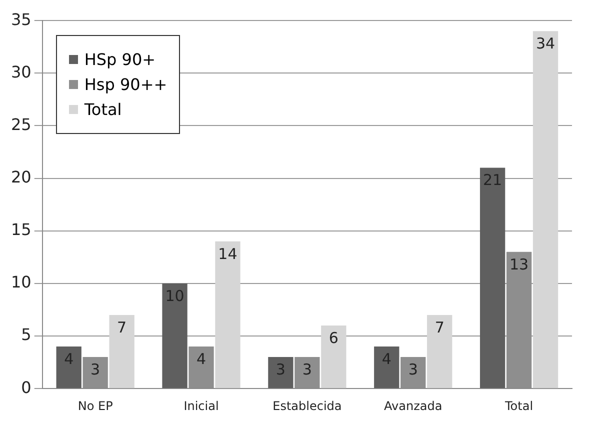  What do you see at coordinates (21, 19) in the screenshot?
I see `y-tick-label: 35` at bounding box center [21, 19].